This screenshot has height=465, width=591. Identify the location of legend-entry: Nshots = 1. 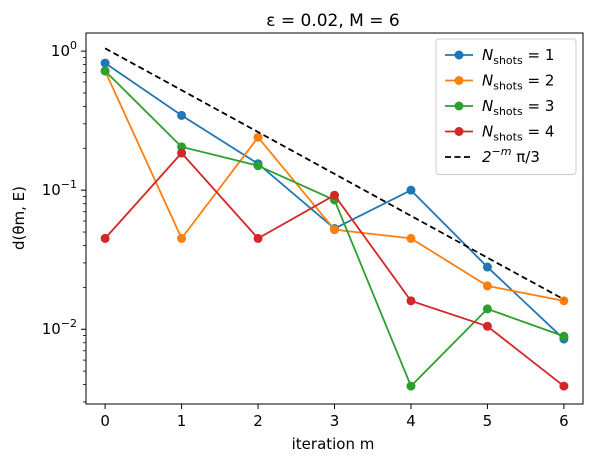
(518, 56).